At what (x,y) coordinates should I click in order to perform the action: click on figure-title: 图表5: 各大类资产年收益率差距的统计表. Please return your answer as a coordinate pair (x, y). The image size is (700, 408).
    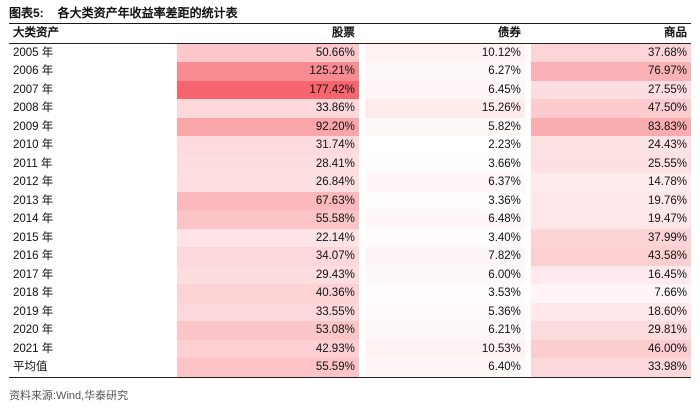
    Looking at the image, I should click on (350, 14).